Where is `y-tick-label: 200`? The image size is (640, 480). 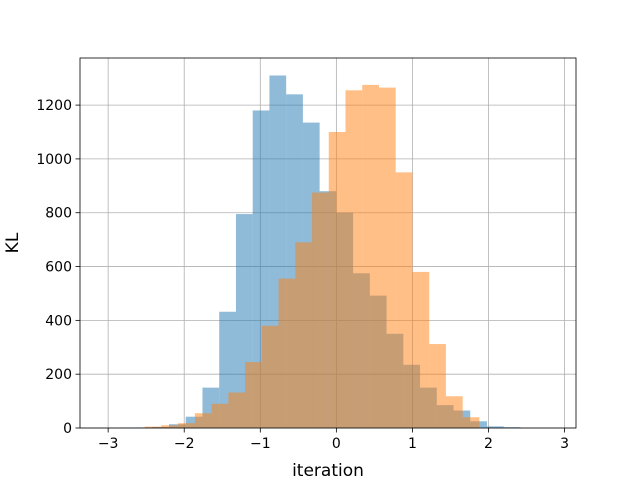 y-tick-label: 200 is located at coordinates (58, 375).